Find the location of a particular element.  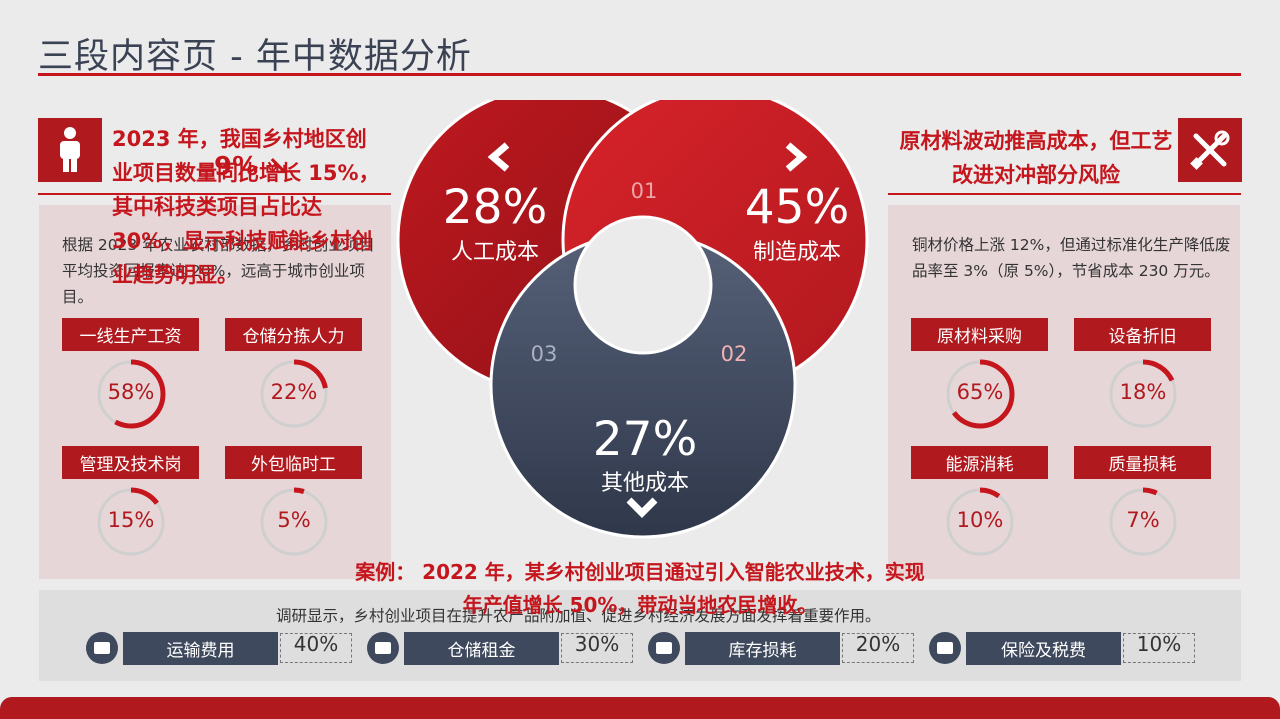

bottom-cost-value: 40% is located at coordinates (316, 648).